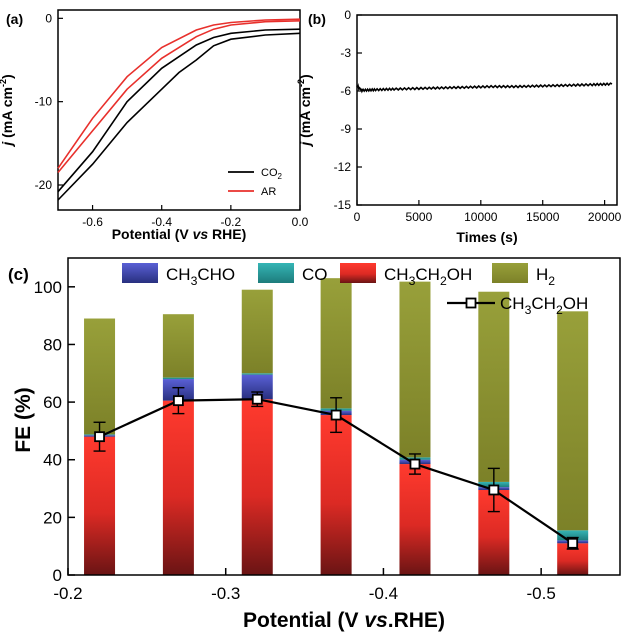 Image resolution: width=627 pixels, height=635 pixels. What do you see at coordinates (52, 402) in the screenshot?
I see `panel-c-ytick-label: 60` at bounding box center [52, 402].